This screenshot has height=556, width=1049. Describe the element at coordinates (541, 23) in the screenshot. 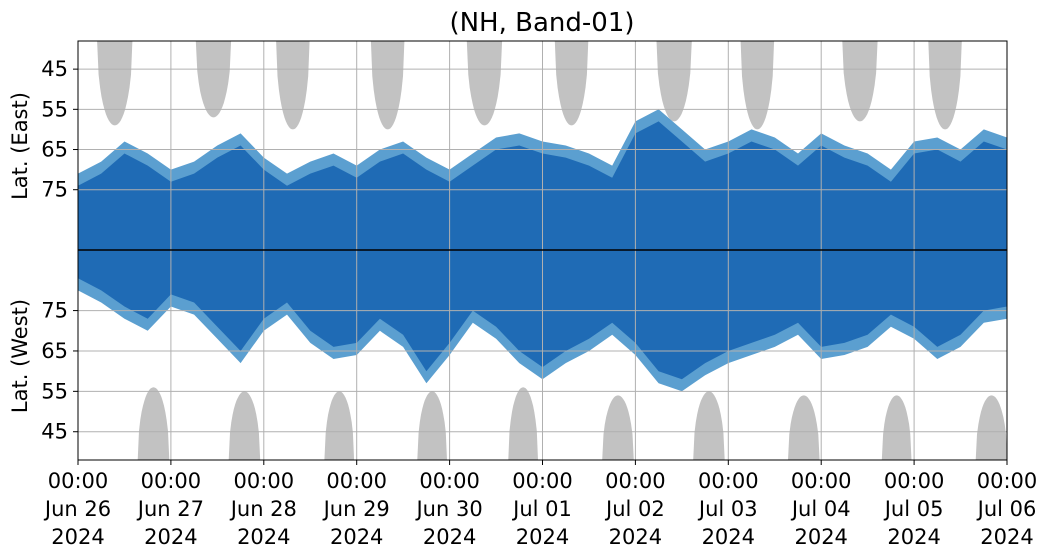

I see `chart-title: (NH, Band-01)` at that location.